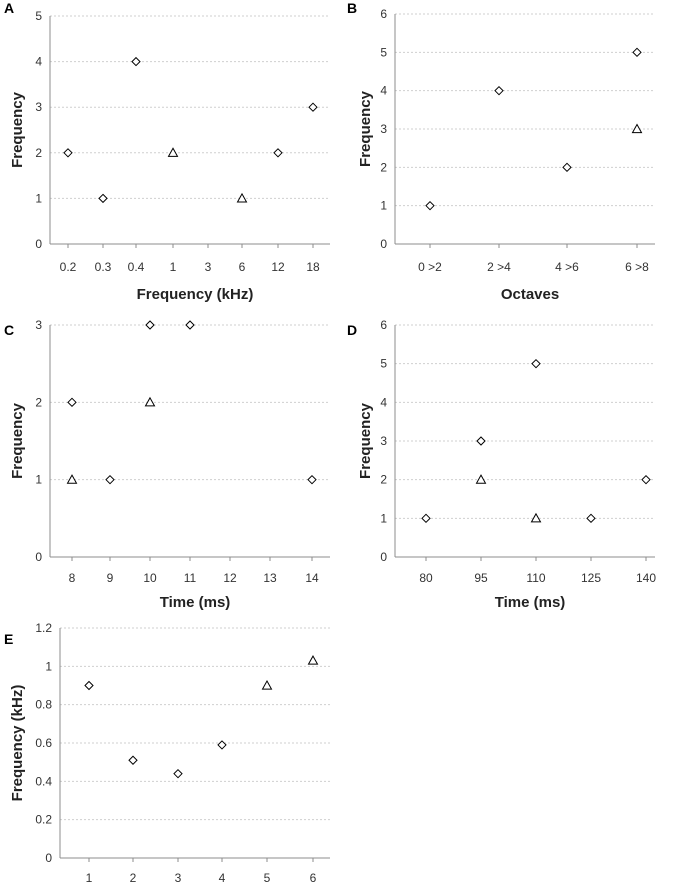 The height and width of the screenshot is (884, 680). I want to click on x-tick-label: 14, so click(312, 578).